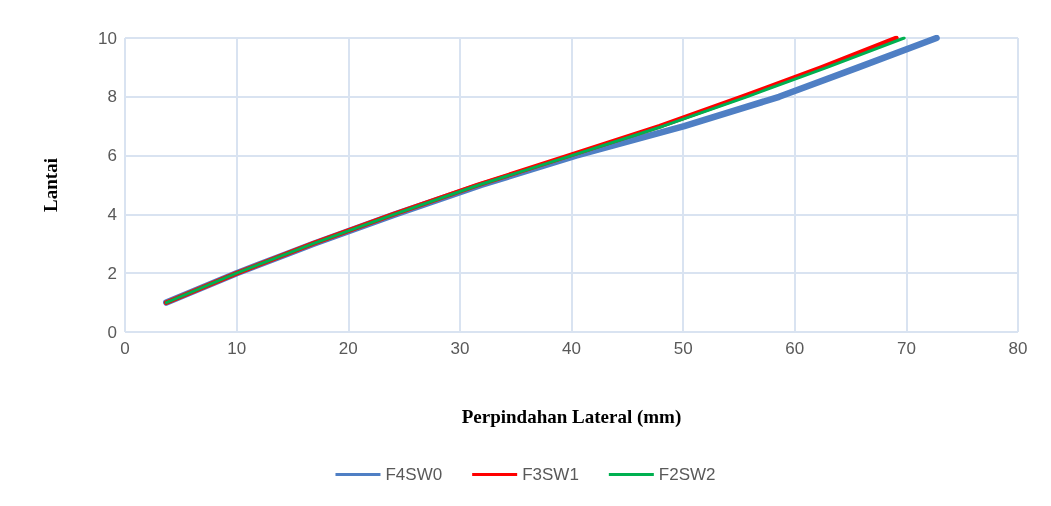 The height and width of the screenshot is (506, 1051). I want to click on x-tick-label: 10, so click(237, 348).